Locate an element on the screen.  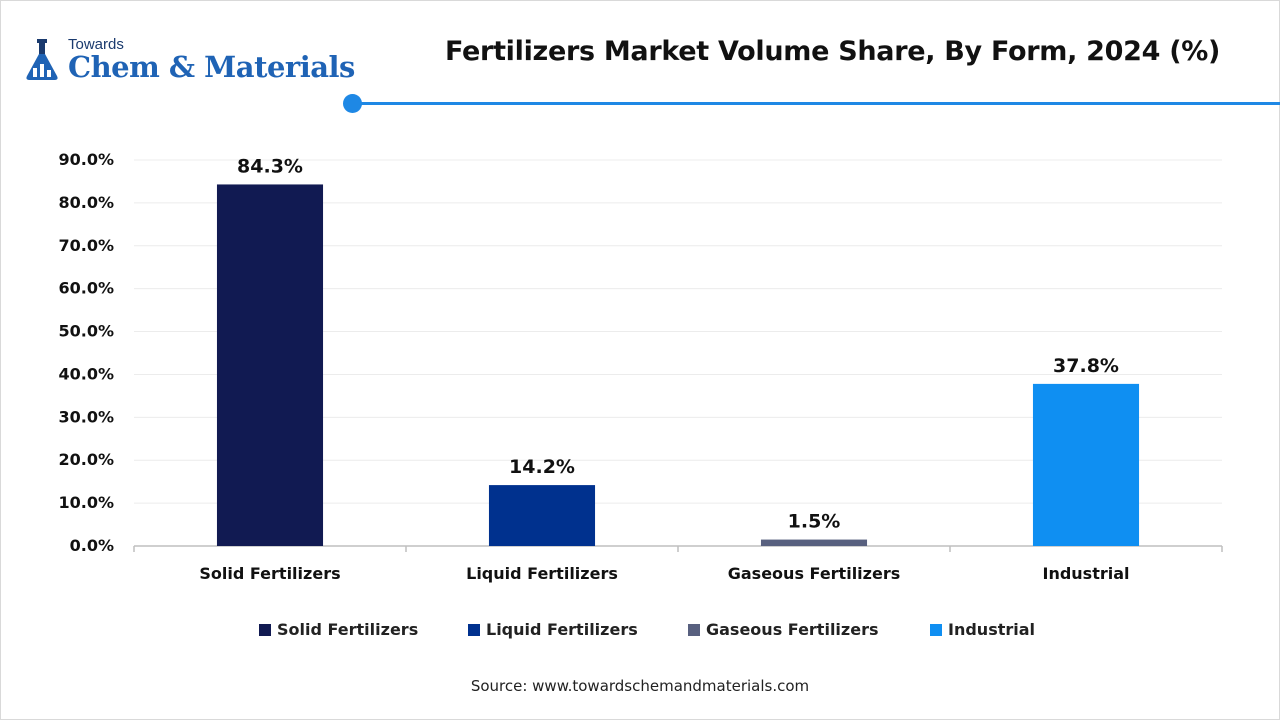
legend-item: Gaseous Fertilizers is located at coordinates (783, 629).